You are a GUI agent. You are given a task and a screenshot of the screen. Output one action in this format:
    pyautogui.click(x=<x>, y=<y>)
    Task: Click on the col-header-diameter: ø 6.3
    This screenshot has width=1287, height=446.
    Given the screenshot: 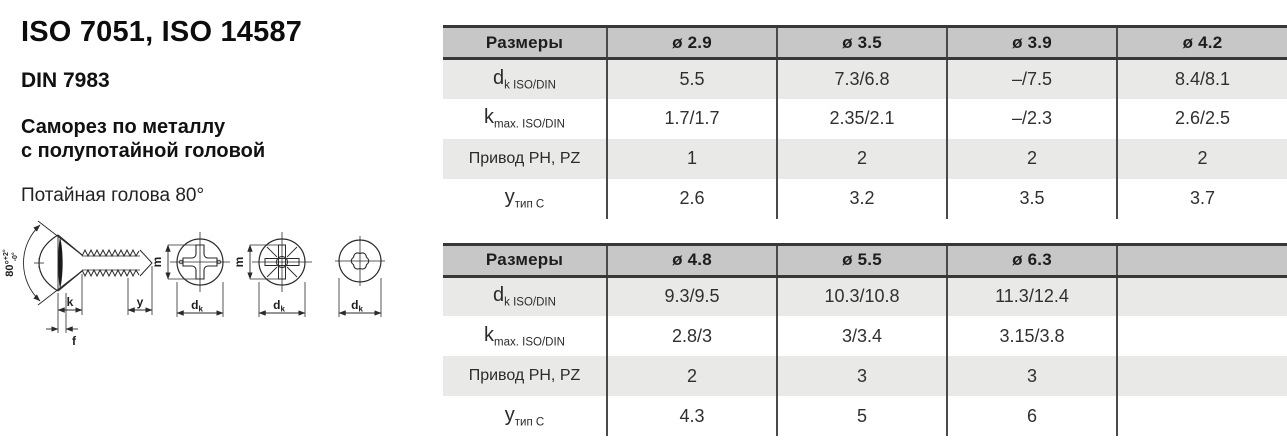 What is the action you would take?
    pyautogui.click(x=1031, y=260)
    